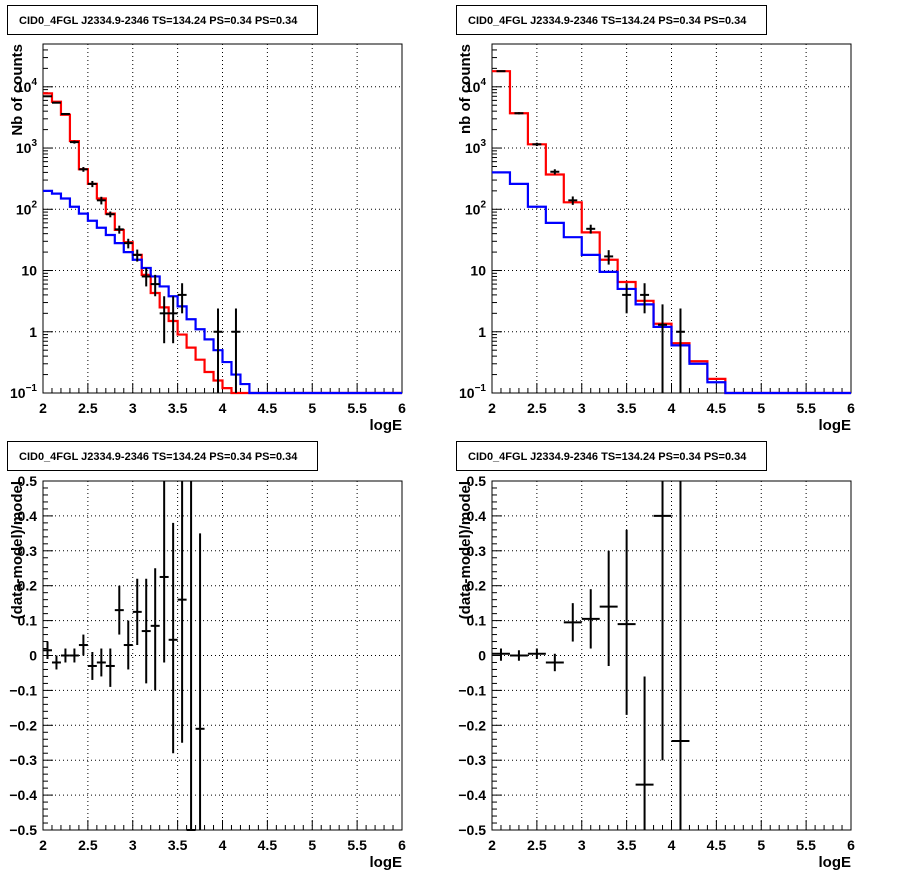 The height and width of the screenshot is (875, 898). What do you see at coordinates (27, 208) in the screenshot?
I see `y-tick-label: 10²` at bounding box center [27, 208].